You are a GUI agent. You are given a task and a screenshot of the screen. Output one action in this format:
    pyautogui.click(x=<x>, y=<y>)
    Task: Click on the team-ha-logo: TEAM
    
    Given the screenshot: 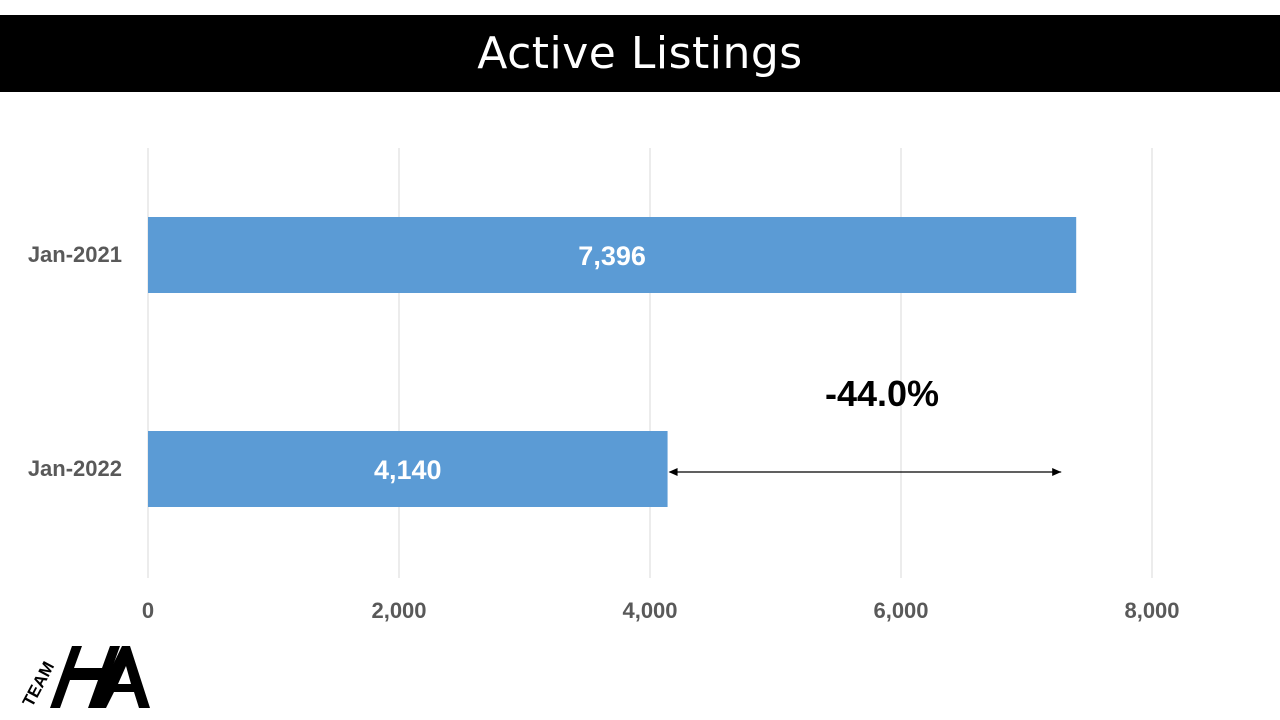 What is the action you would take?
    pyautogui.click(x=84, y=678)
    